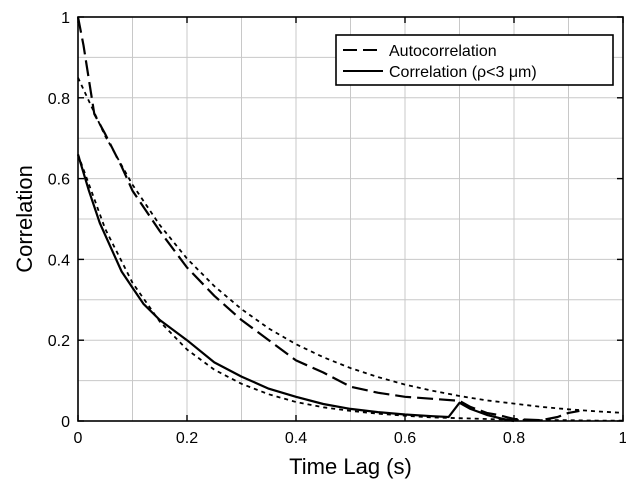 The height and width of the screenshot is (486, 626). I want to click on y-axis-title: Correlation, so click(24, 219).